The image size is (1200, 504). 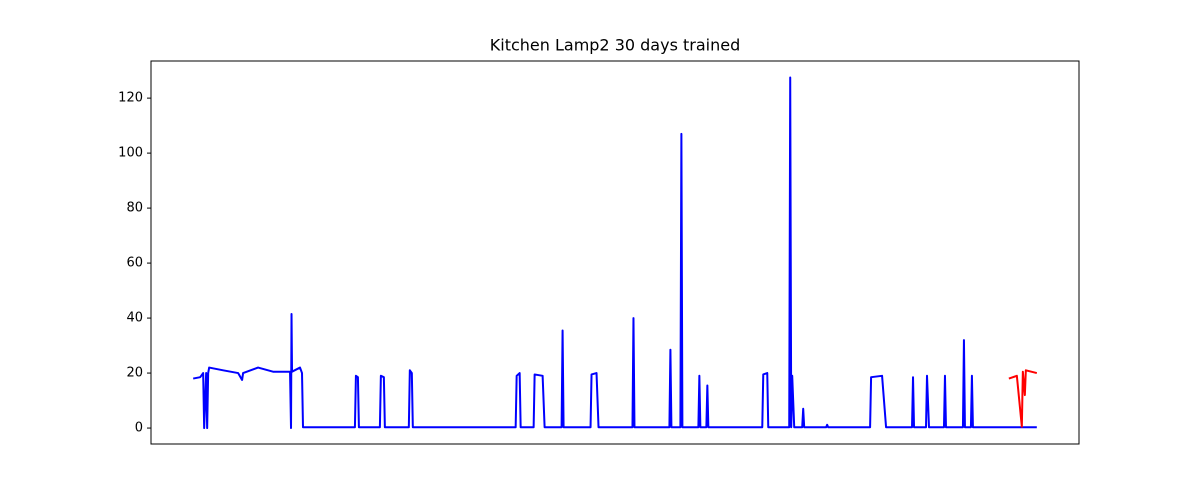 What do you see at coordinates (134, 208) in the screenshot?
I see `y-tick-label: 80` at bounding box center [134, 208].